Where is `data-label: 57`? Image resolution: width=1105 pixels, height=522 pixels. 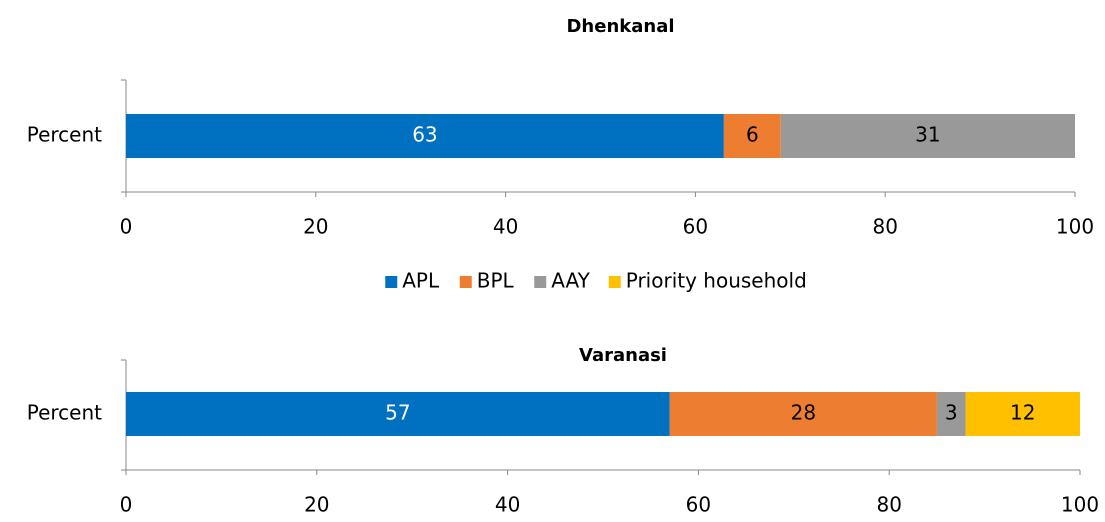
data-label: 57 is located at coordinates (397, 413).